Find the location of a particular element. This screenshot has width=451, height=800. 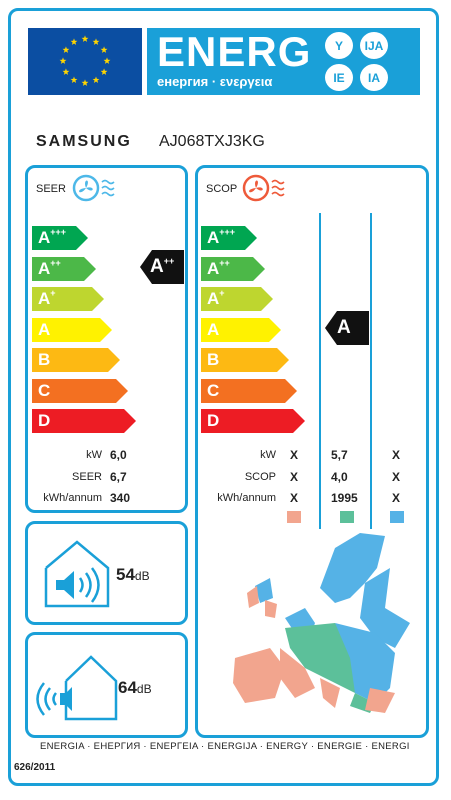

indoor-noise-unit: dB is located at coordinates (142, 576).